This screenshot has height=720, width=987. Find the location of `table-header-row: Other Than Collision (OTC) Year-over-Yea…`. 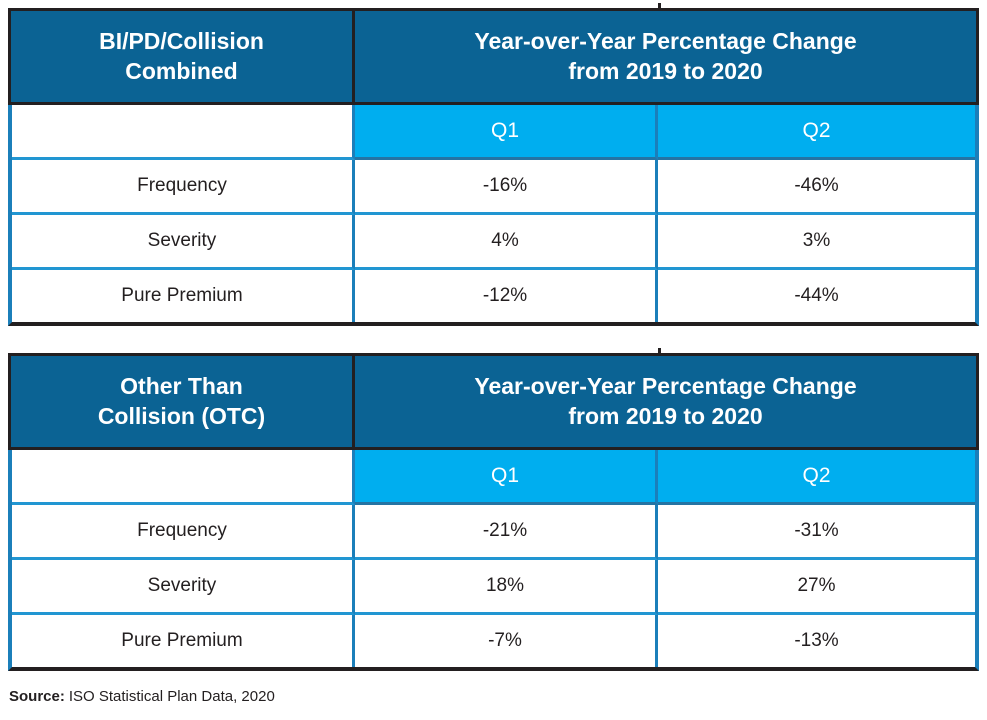

table-header-row: Other Than Collision (OTC) Year-over-Yea… is located at coordinates (493, 401).